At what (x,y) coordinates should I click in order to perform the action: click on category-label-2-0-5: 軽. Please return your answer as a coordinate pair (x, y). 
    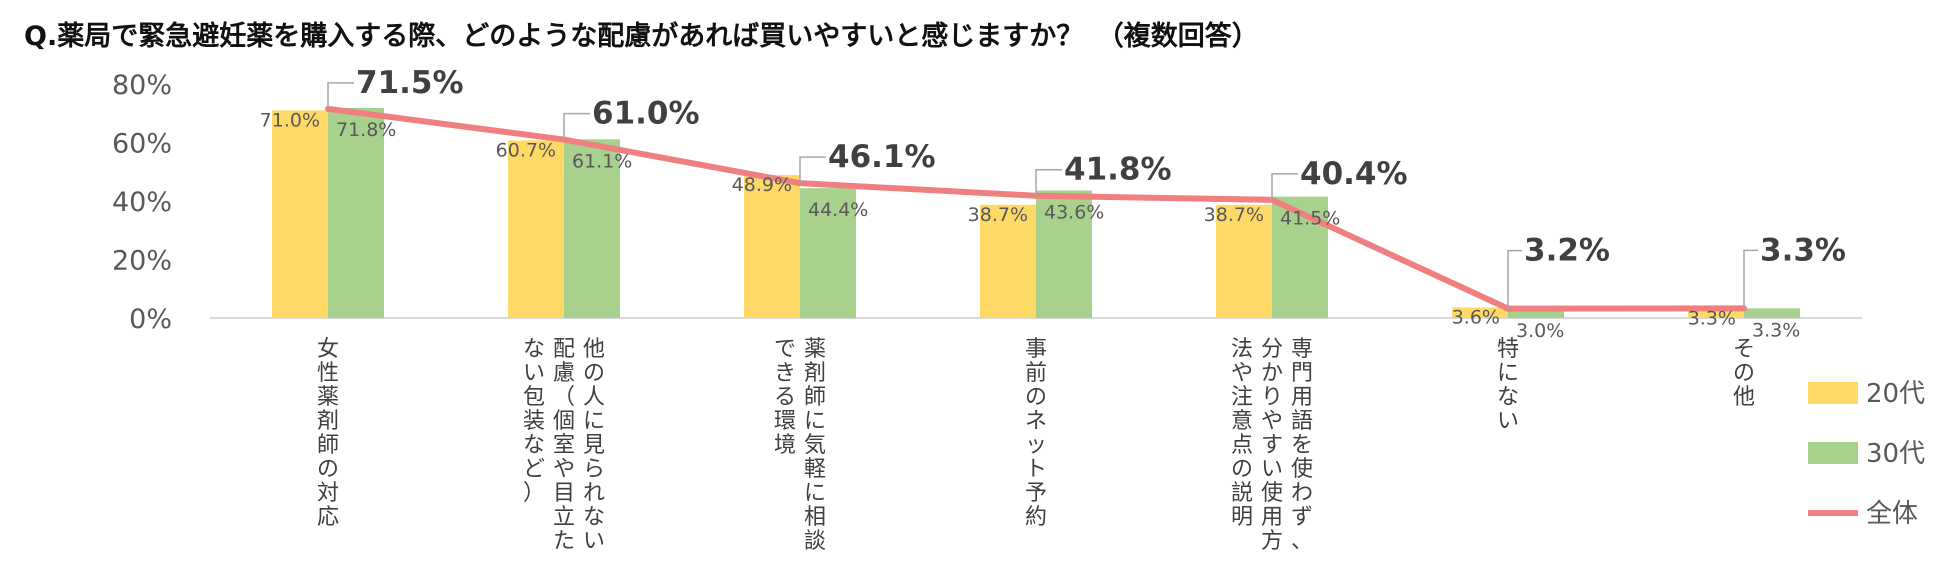
    Looking at the image, I should click on (815, 469).